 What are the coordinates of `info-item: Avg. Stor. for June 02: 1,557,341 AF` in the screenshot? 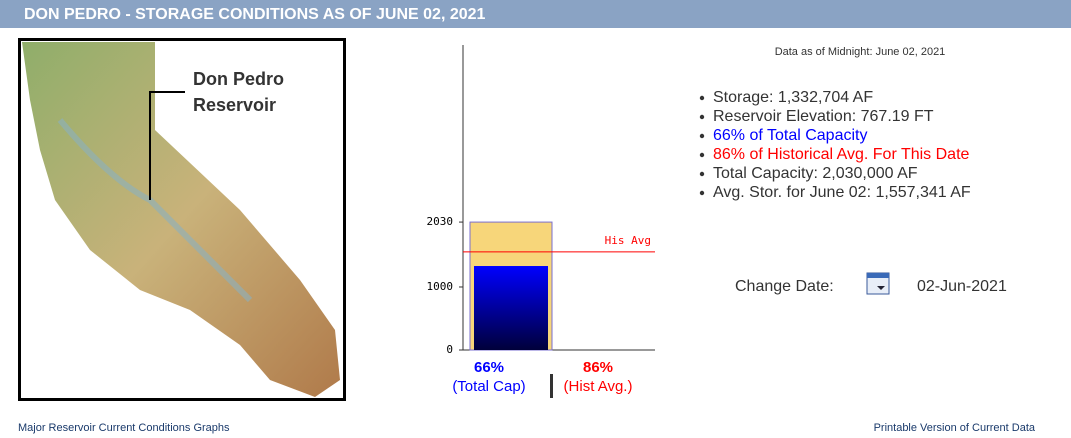 It's located at (842, 192).